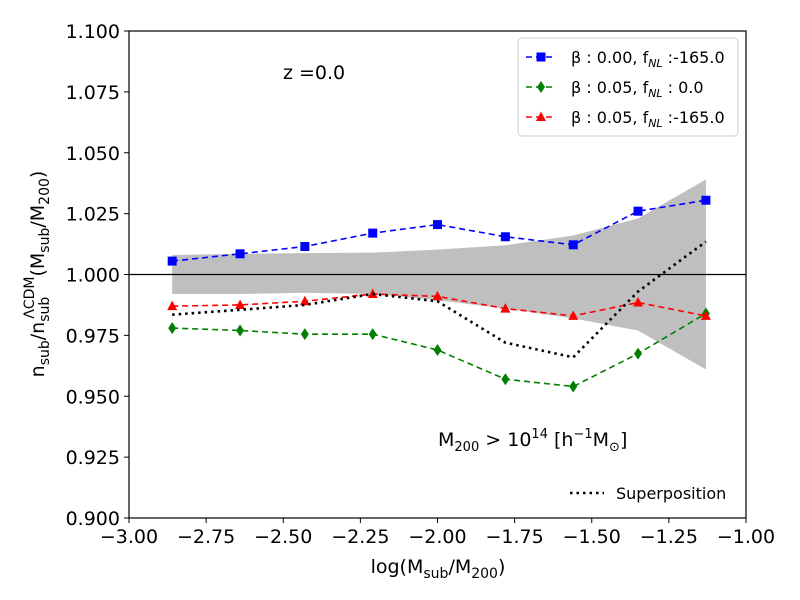 This screenshot has height=600, width=800. Describe the element at coordinates (648, 119) in the screenshot. I see `legend-label: β : 0.05, fNL :-165.0` at that location.